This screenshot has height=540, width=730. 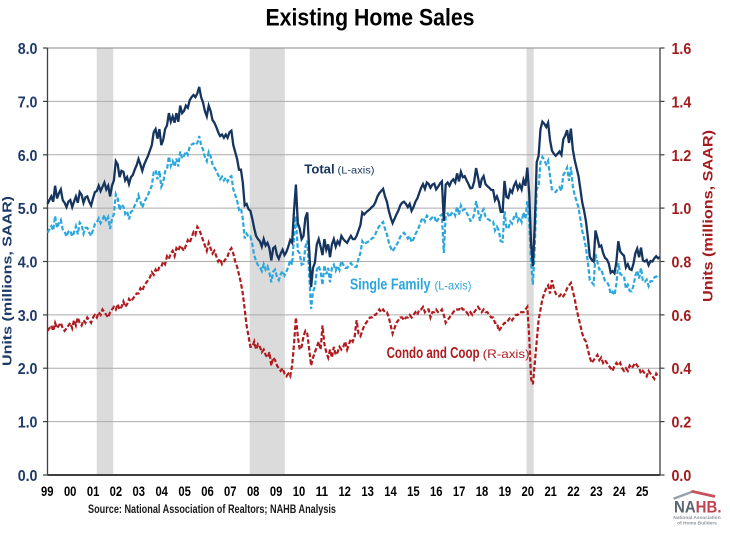 What do you see at coordinates (28, 156) in the screenshot?
I see `svg-text: 6.0` at bounding box center [28, 156].